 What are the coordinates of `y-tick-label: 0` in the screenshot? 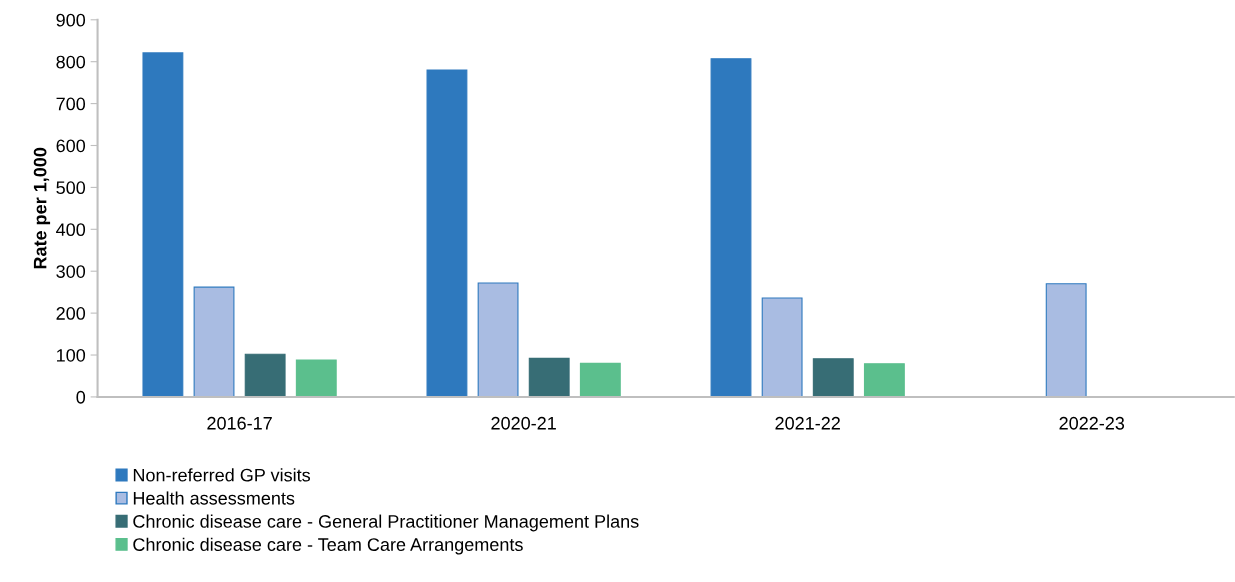 It's located at (81, 397).